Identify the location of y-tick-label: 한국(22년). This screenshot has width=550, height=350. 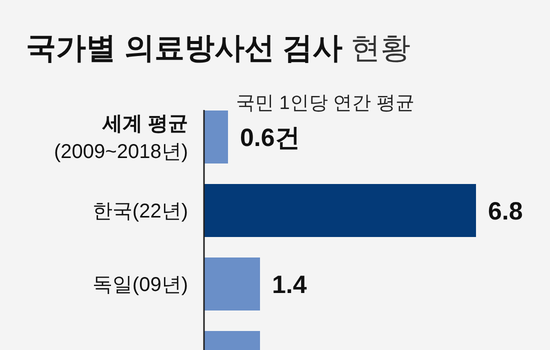
(140, 211).